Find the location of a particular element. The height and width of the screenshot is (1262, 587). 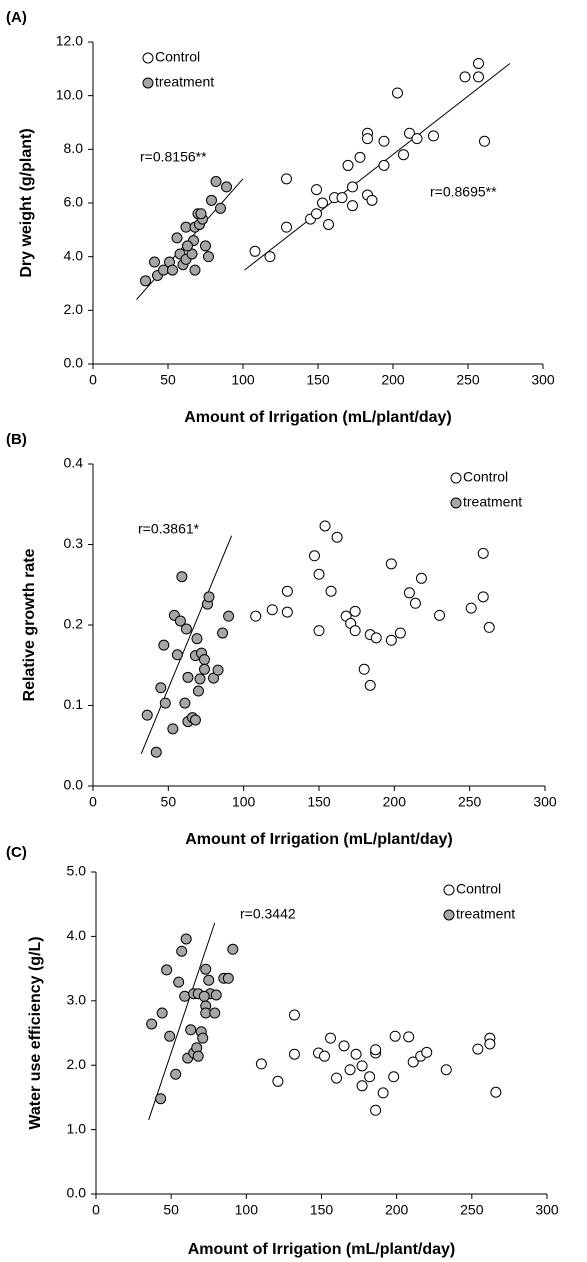

y-tick-label: 4.0 is located at coordinates (77, 935).